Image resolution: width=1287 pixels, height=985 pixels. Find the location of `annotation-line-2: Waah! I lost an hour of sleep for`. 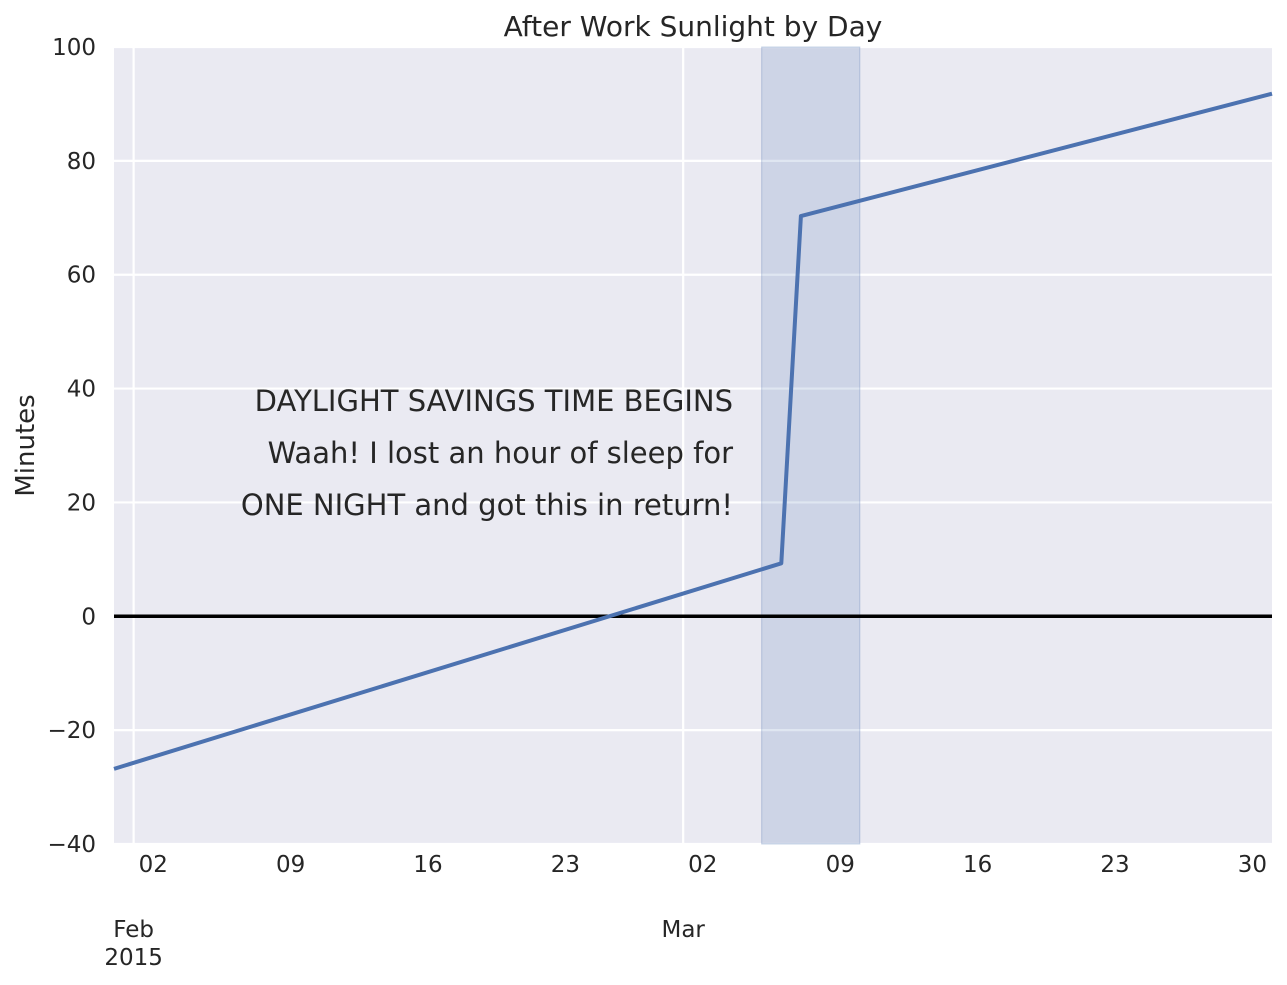

annotation-line-2: Waah! I lost an hour of sleep for is located at coordinates (500, 453).